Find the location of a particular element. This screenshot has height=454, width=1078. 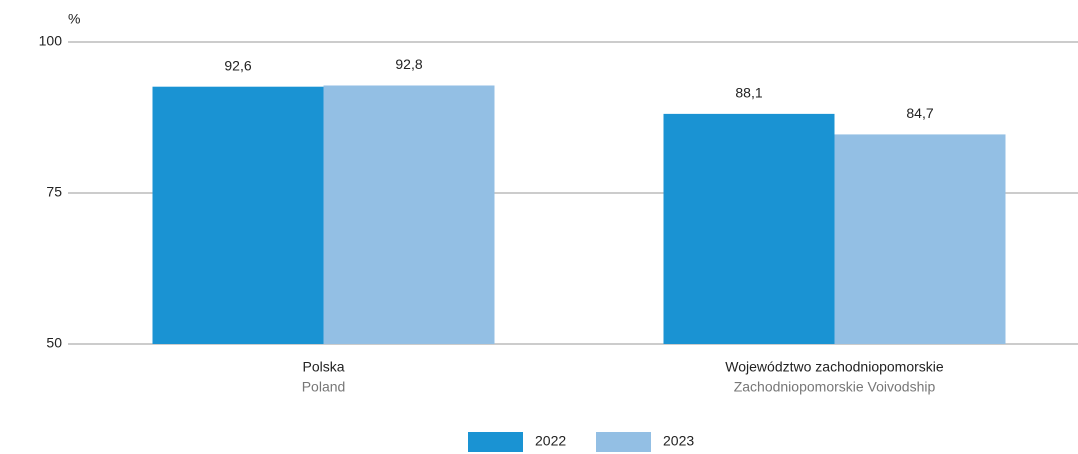

x-tick-label: Polska is located at coordinates (323, 367).